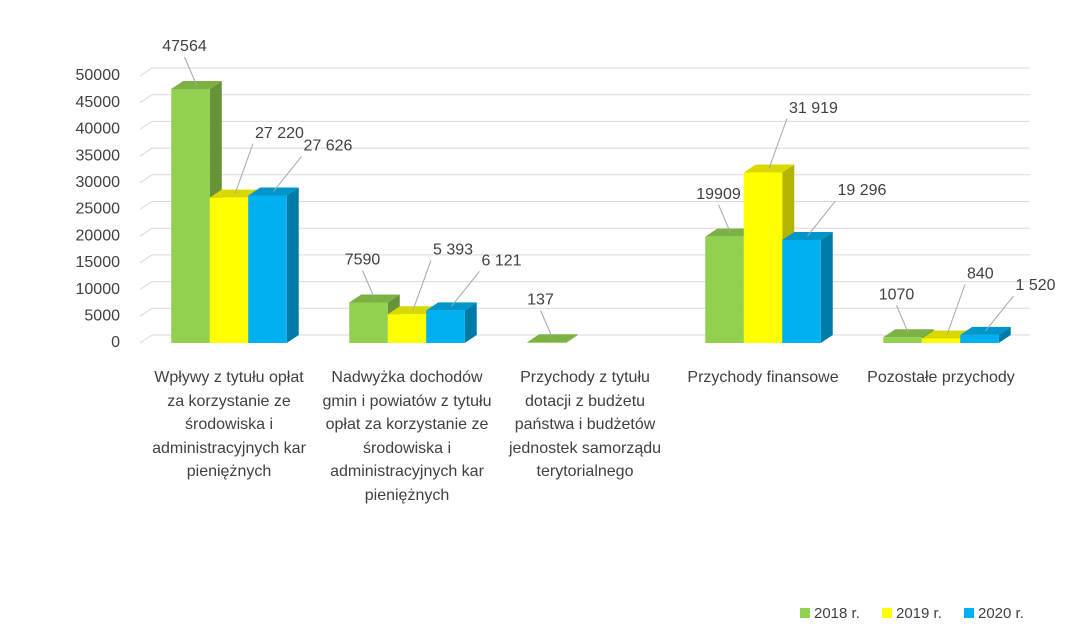  What do you see at coordinates (98, 129) in the screenshot?
I see `y-tick-label: 40000` at bounding box center [98, 129].